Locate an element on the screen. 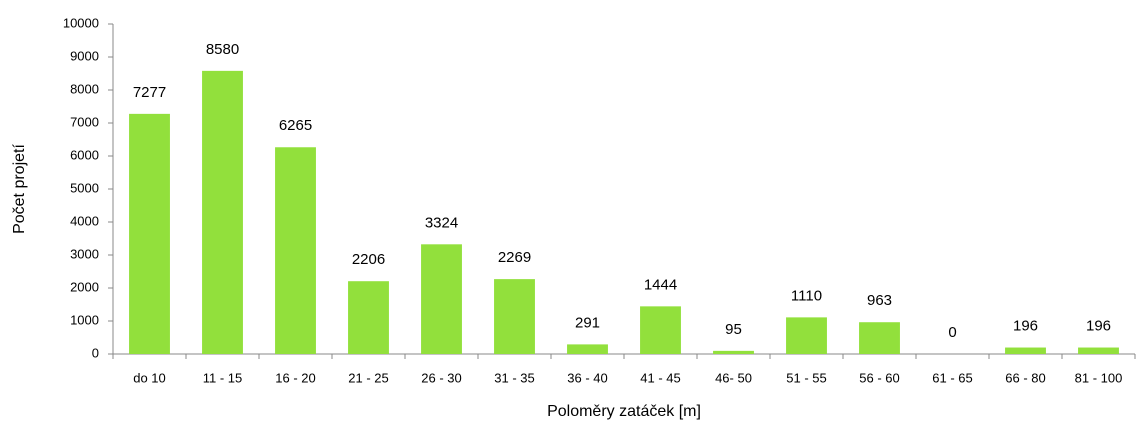  y-tick-label: 2000 is located at coordinates (84, 286).